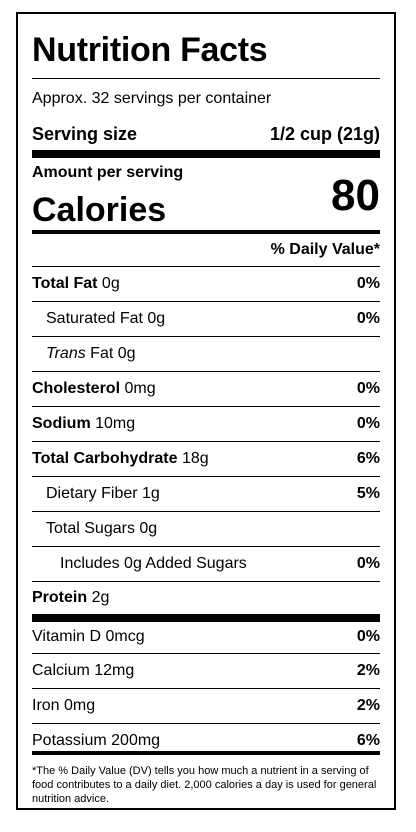  I want to click on total-carb-name: Total Carbohydrate 18g, so click(120, 459).